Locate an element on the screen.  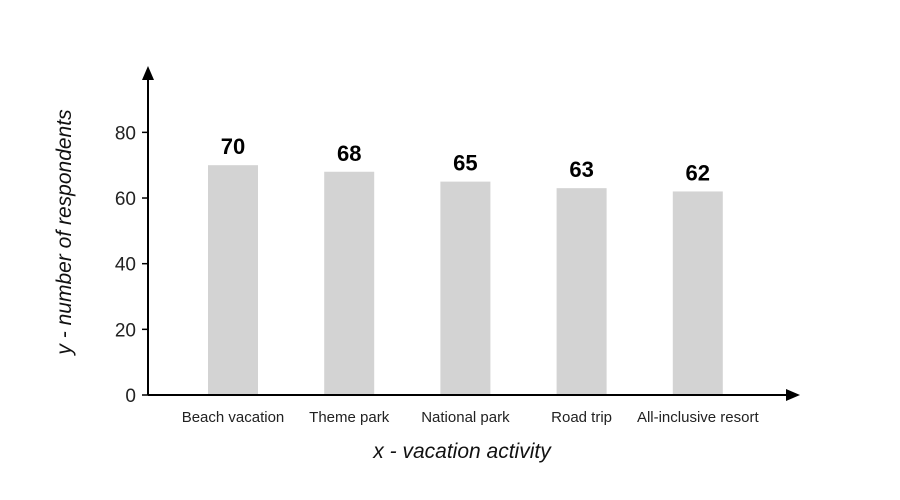
y-tick-label: 80 is located at coordinates (125, 133).